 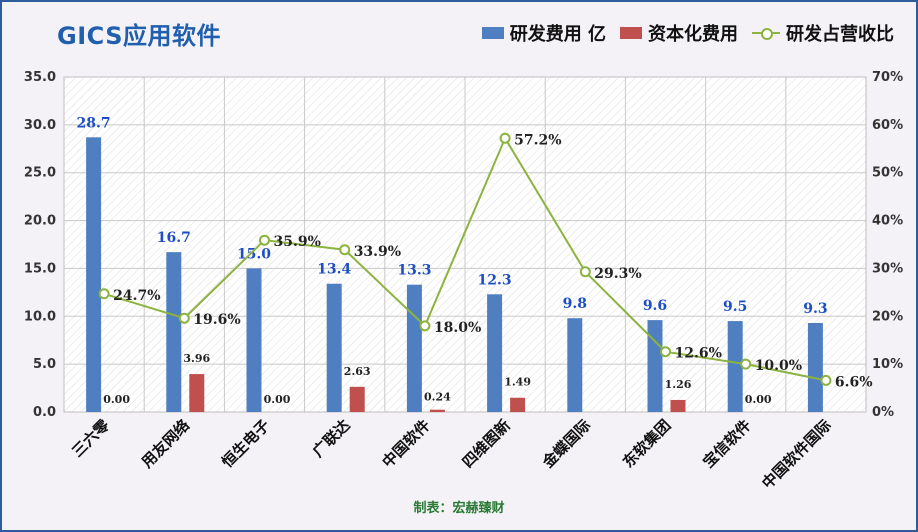 What do you see at coordinates (887, 77) in the screenshot?
I see `y-right-tick-label: 70%` at bounding box center [887, 77].